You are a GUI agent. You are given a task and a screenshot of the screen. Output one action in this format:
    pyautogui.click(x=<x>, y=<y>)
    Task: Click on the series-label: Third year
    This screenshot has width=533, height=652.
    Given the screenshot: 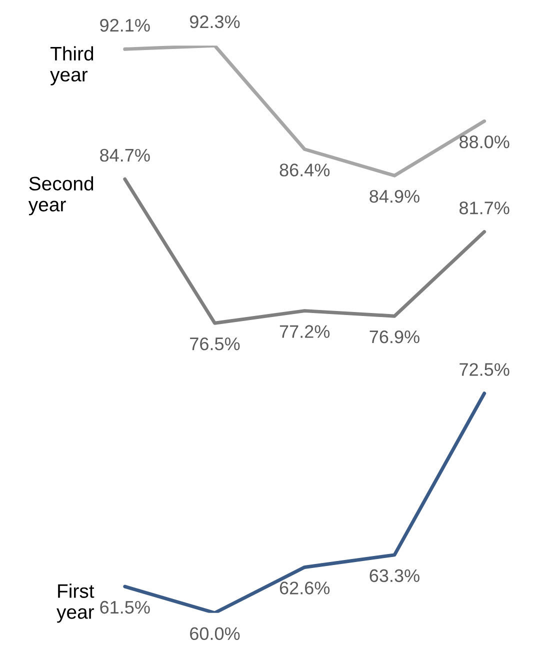 What is the action you would take?
    pyautogui.click(x=72, y=66)
    